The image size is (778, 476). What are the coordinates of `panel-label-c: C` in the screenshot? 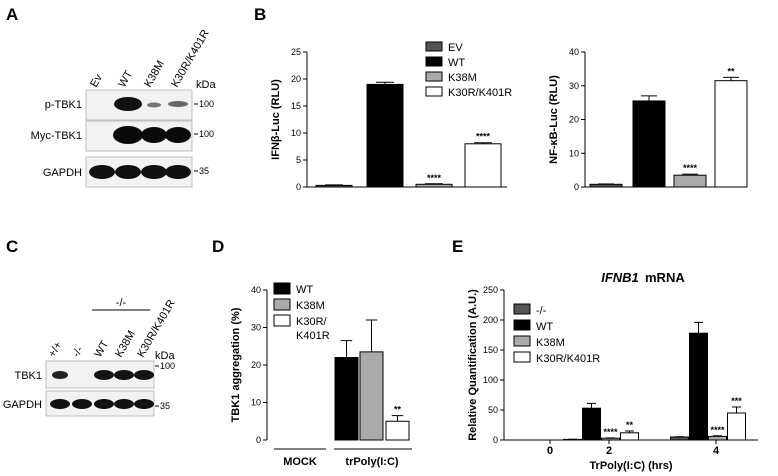 It's located at (12, 246).